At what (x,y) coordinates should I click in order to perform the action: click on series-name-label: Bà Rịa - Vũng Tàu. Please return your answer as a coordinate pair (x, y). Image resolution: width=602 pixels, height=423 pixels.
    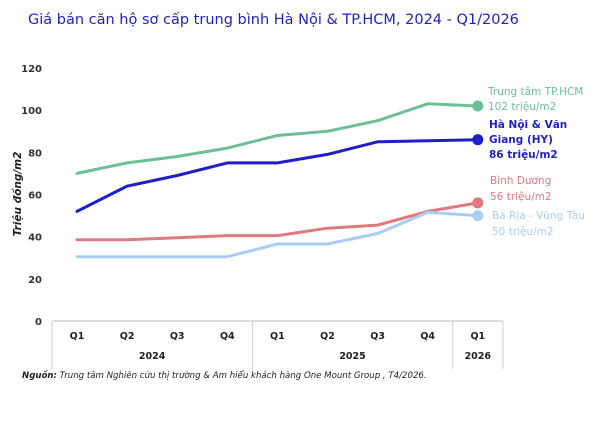
    Looking at the image, I should click on (538, 216).